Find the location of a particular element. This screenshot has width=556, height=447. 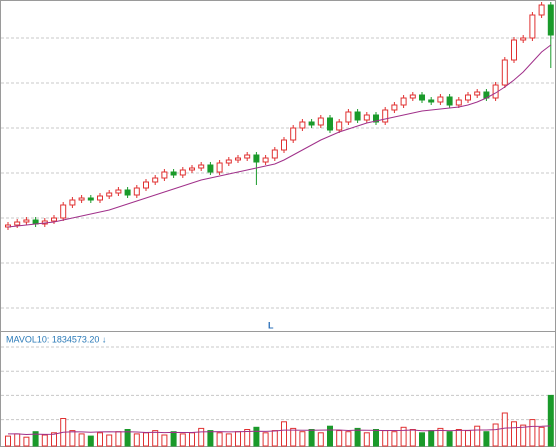

marker-label: L is located at coordinates (271, 325).